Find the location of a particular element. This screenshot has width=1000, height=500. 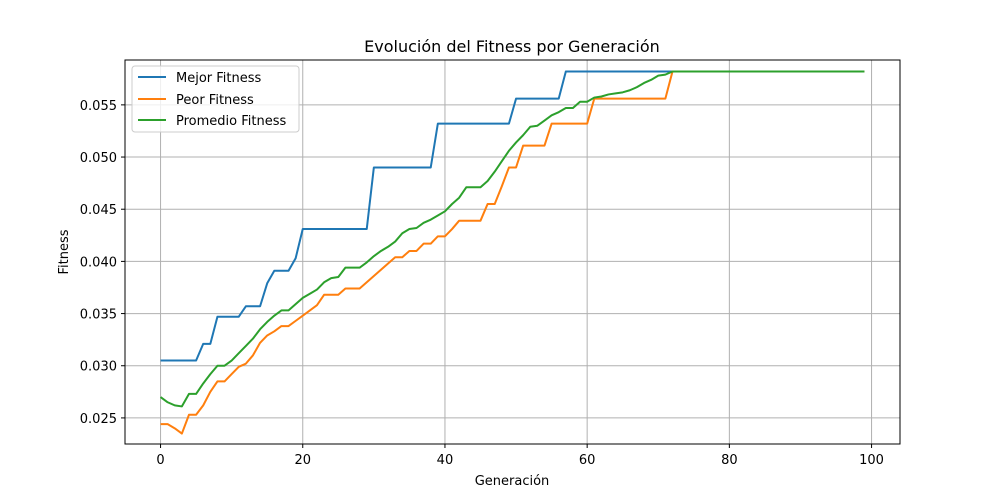

legend-label-peor: Peor Fitness is located at coordinates (215, 100).